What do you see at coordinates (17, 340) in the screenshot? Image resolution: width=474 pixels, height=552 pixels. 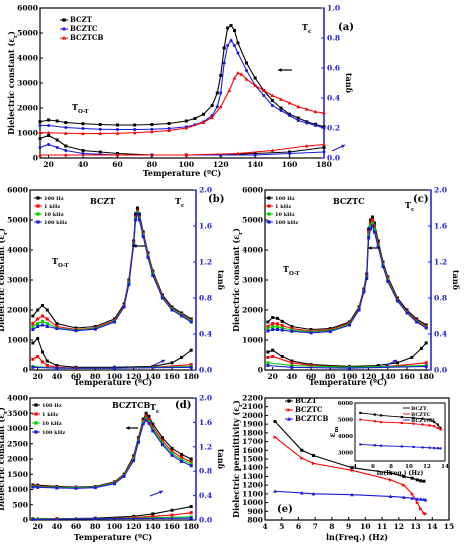 I see `y-tick-label: 1000` at bounding box center [17, 340].